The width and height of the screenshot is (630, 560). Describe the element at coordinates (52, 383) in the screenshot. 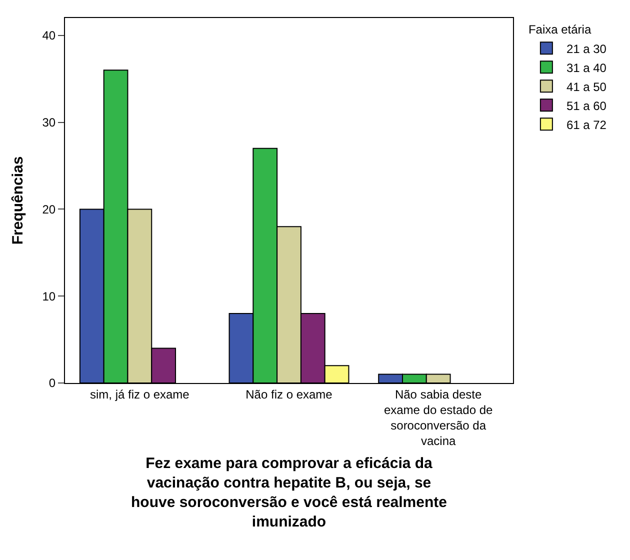

I see `y-tick-label: 0` at that location.